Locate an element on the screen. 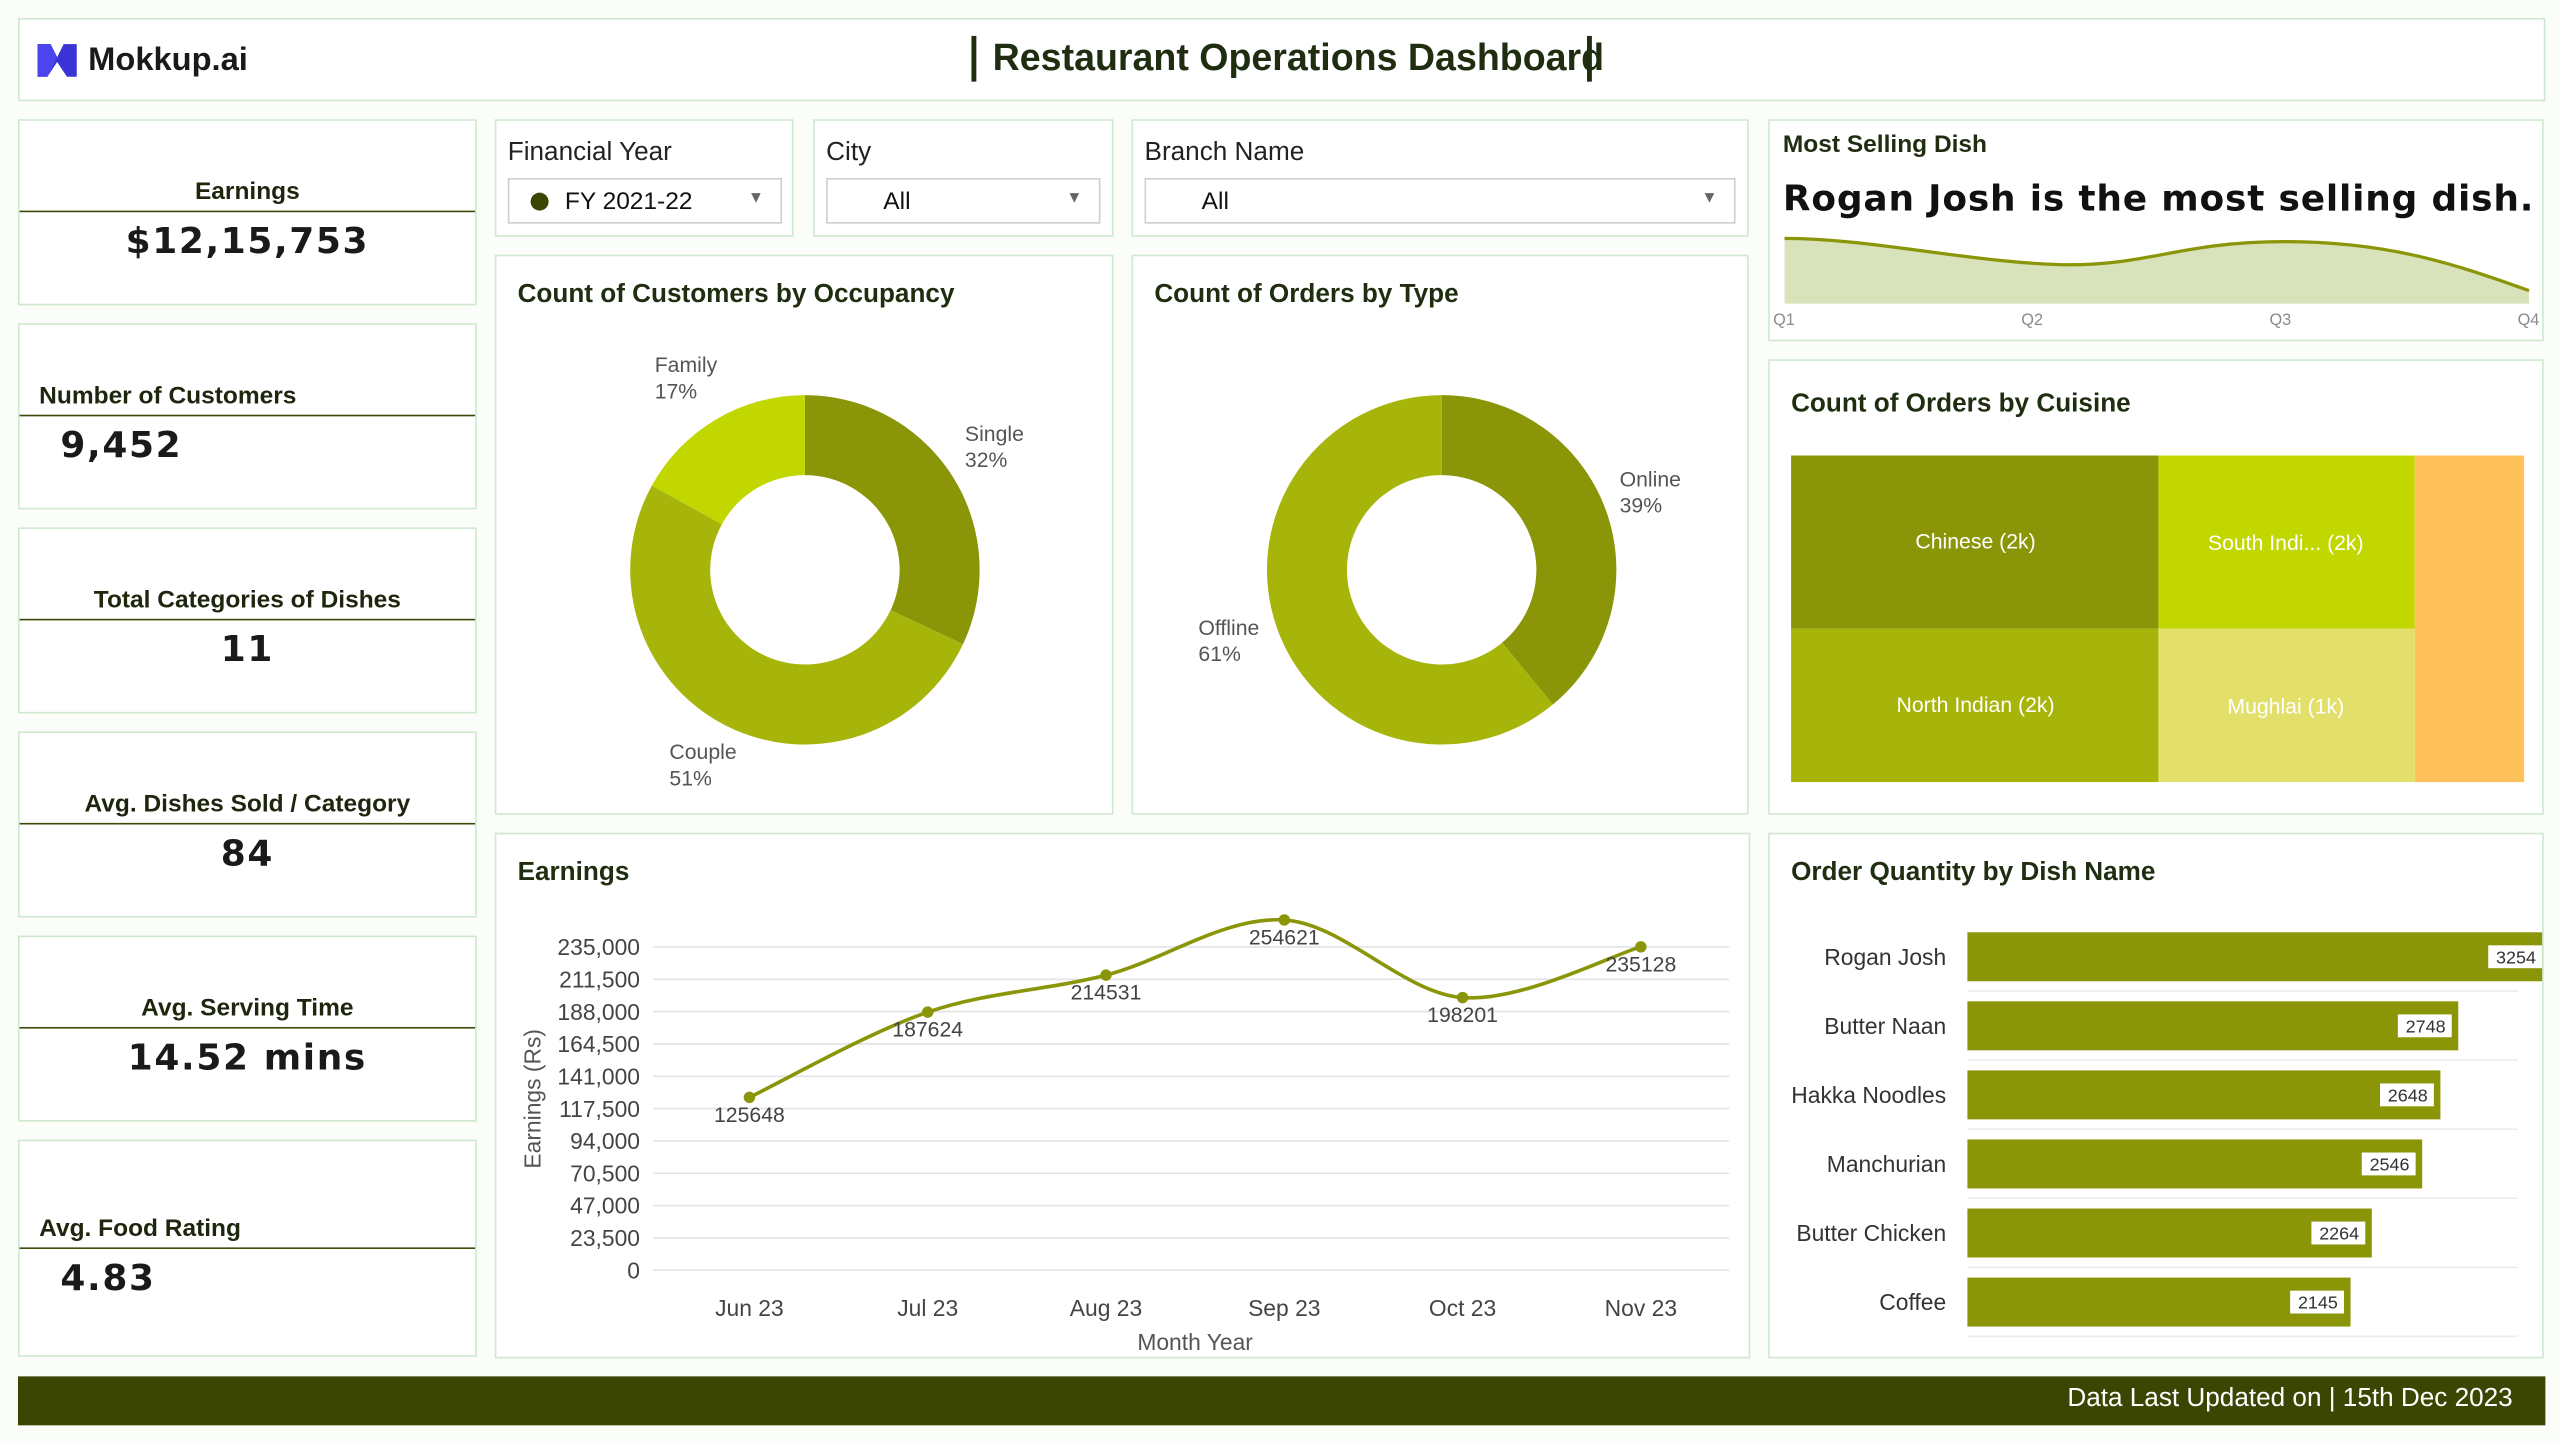 This screenshot has height=1443, width=2560. page-title: Restaurant Operations Dashboard is located at coordinates (1298, 57).